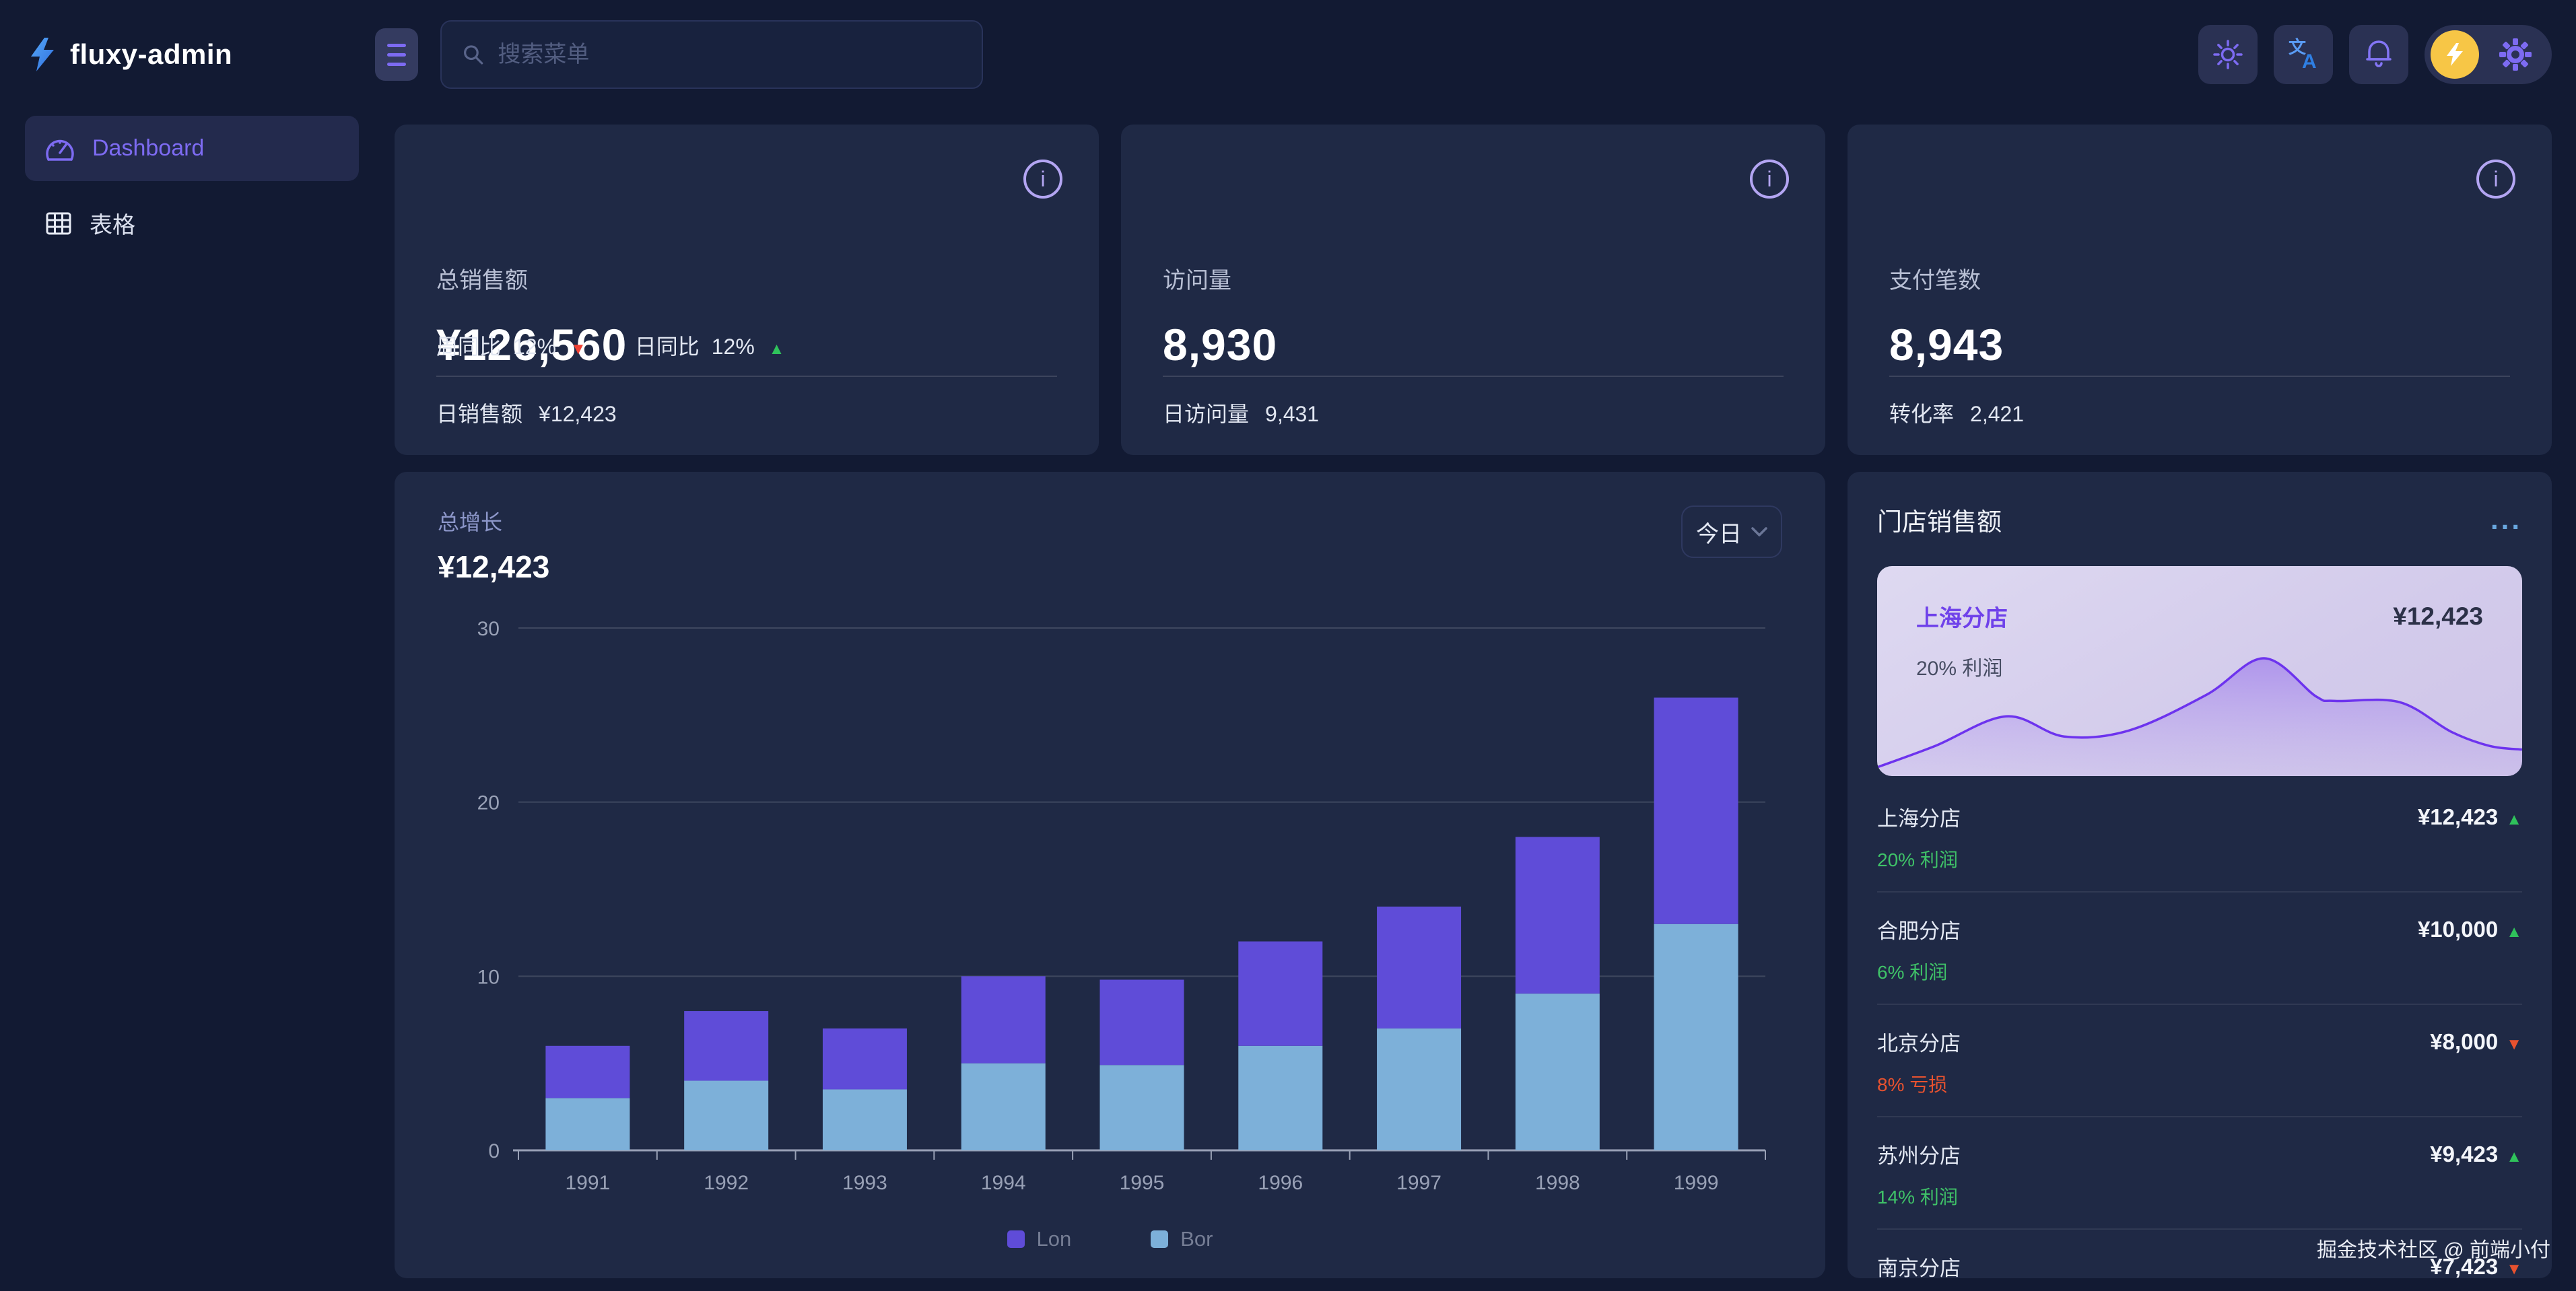 The image size is (2576, 1291). I want to click on store-name: 北京分店, so click(1919, 1043).